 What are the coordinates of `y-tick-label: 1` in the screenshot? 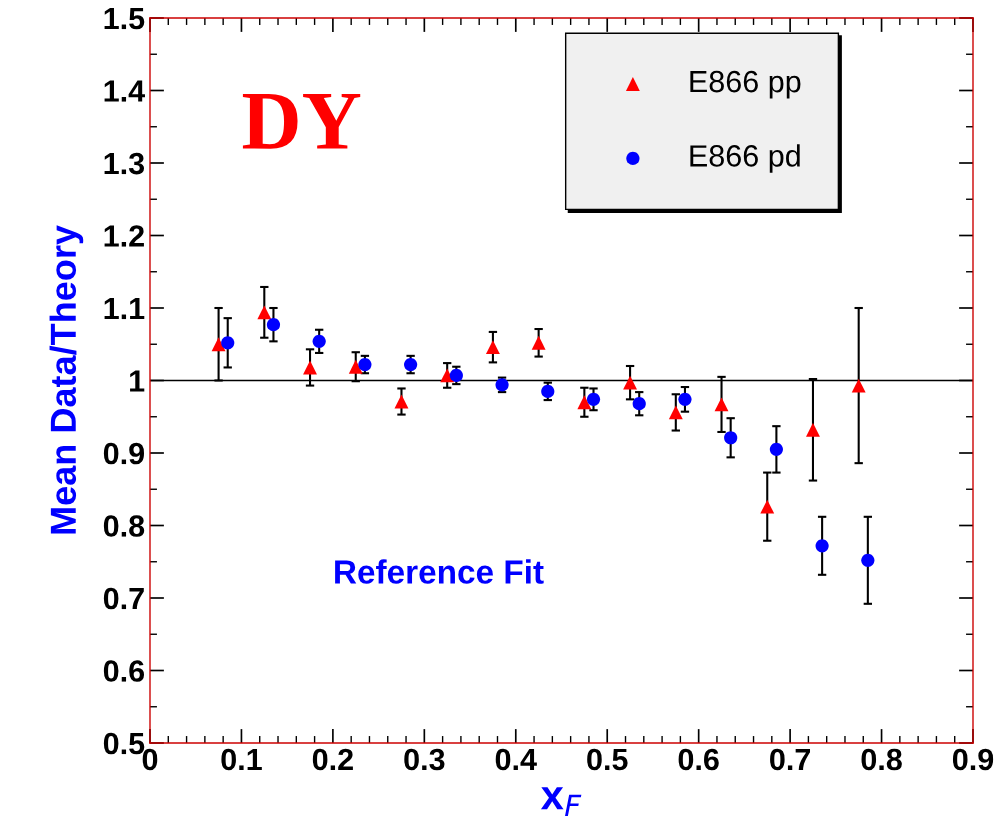 It's located at (137, 381).